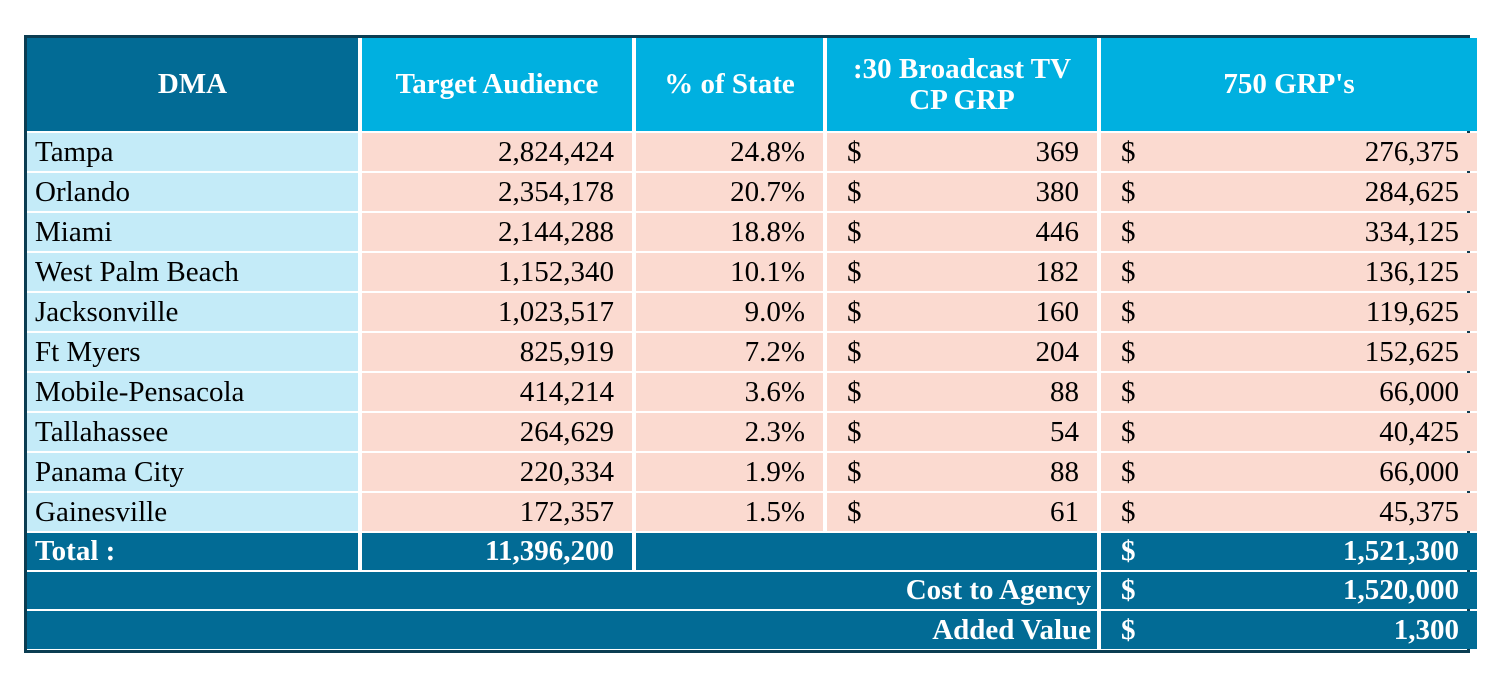 The width and height of the screenshot is (1500, 684). What do you see at coordinates (1289, 152) in the screenshot?
I see `grp-cost-cell: $276,375` at bounding box center [1289, 152].